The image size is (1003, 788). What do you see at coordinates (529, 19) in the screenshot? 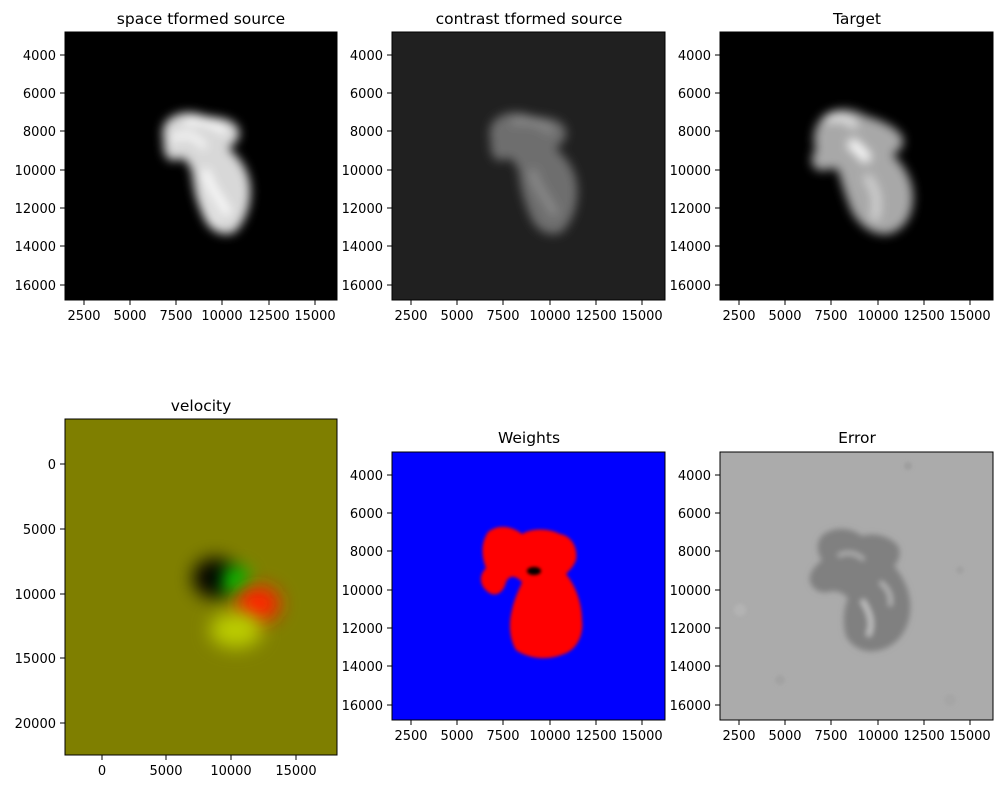
I see `panel-title: contrast tformed source` at bounding box center [529, 19].